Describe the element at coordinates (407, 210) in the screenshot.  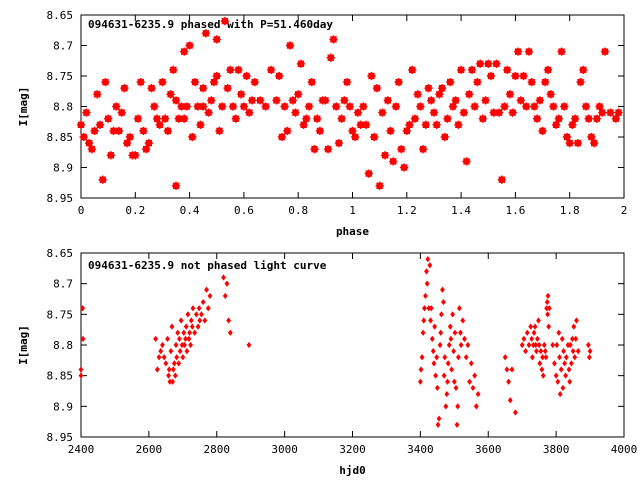
I see `x-tick-label: 1.2` at that location.